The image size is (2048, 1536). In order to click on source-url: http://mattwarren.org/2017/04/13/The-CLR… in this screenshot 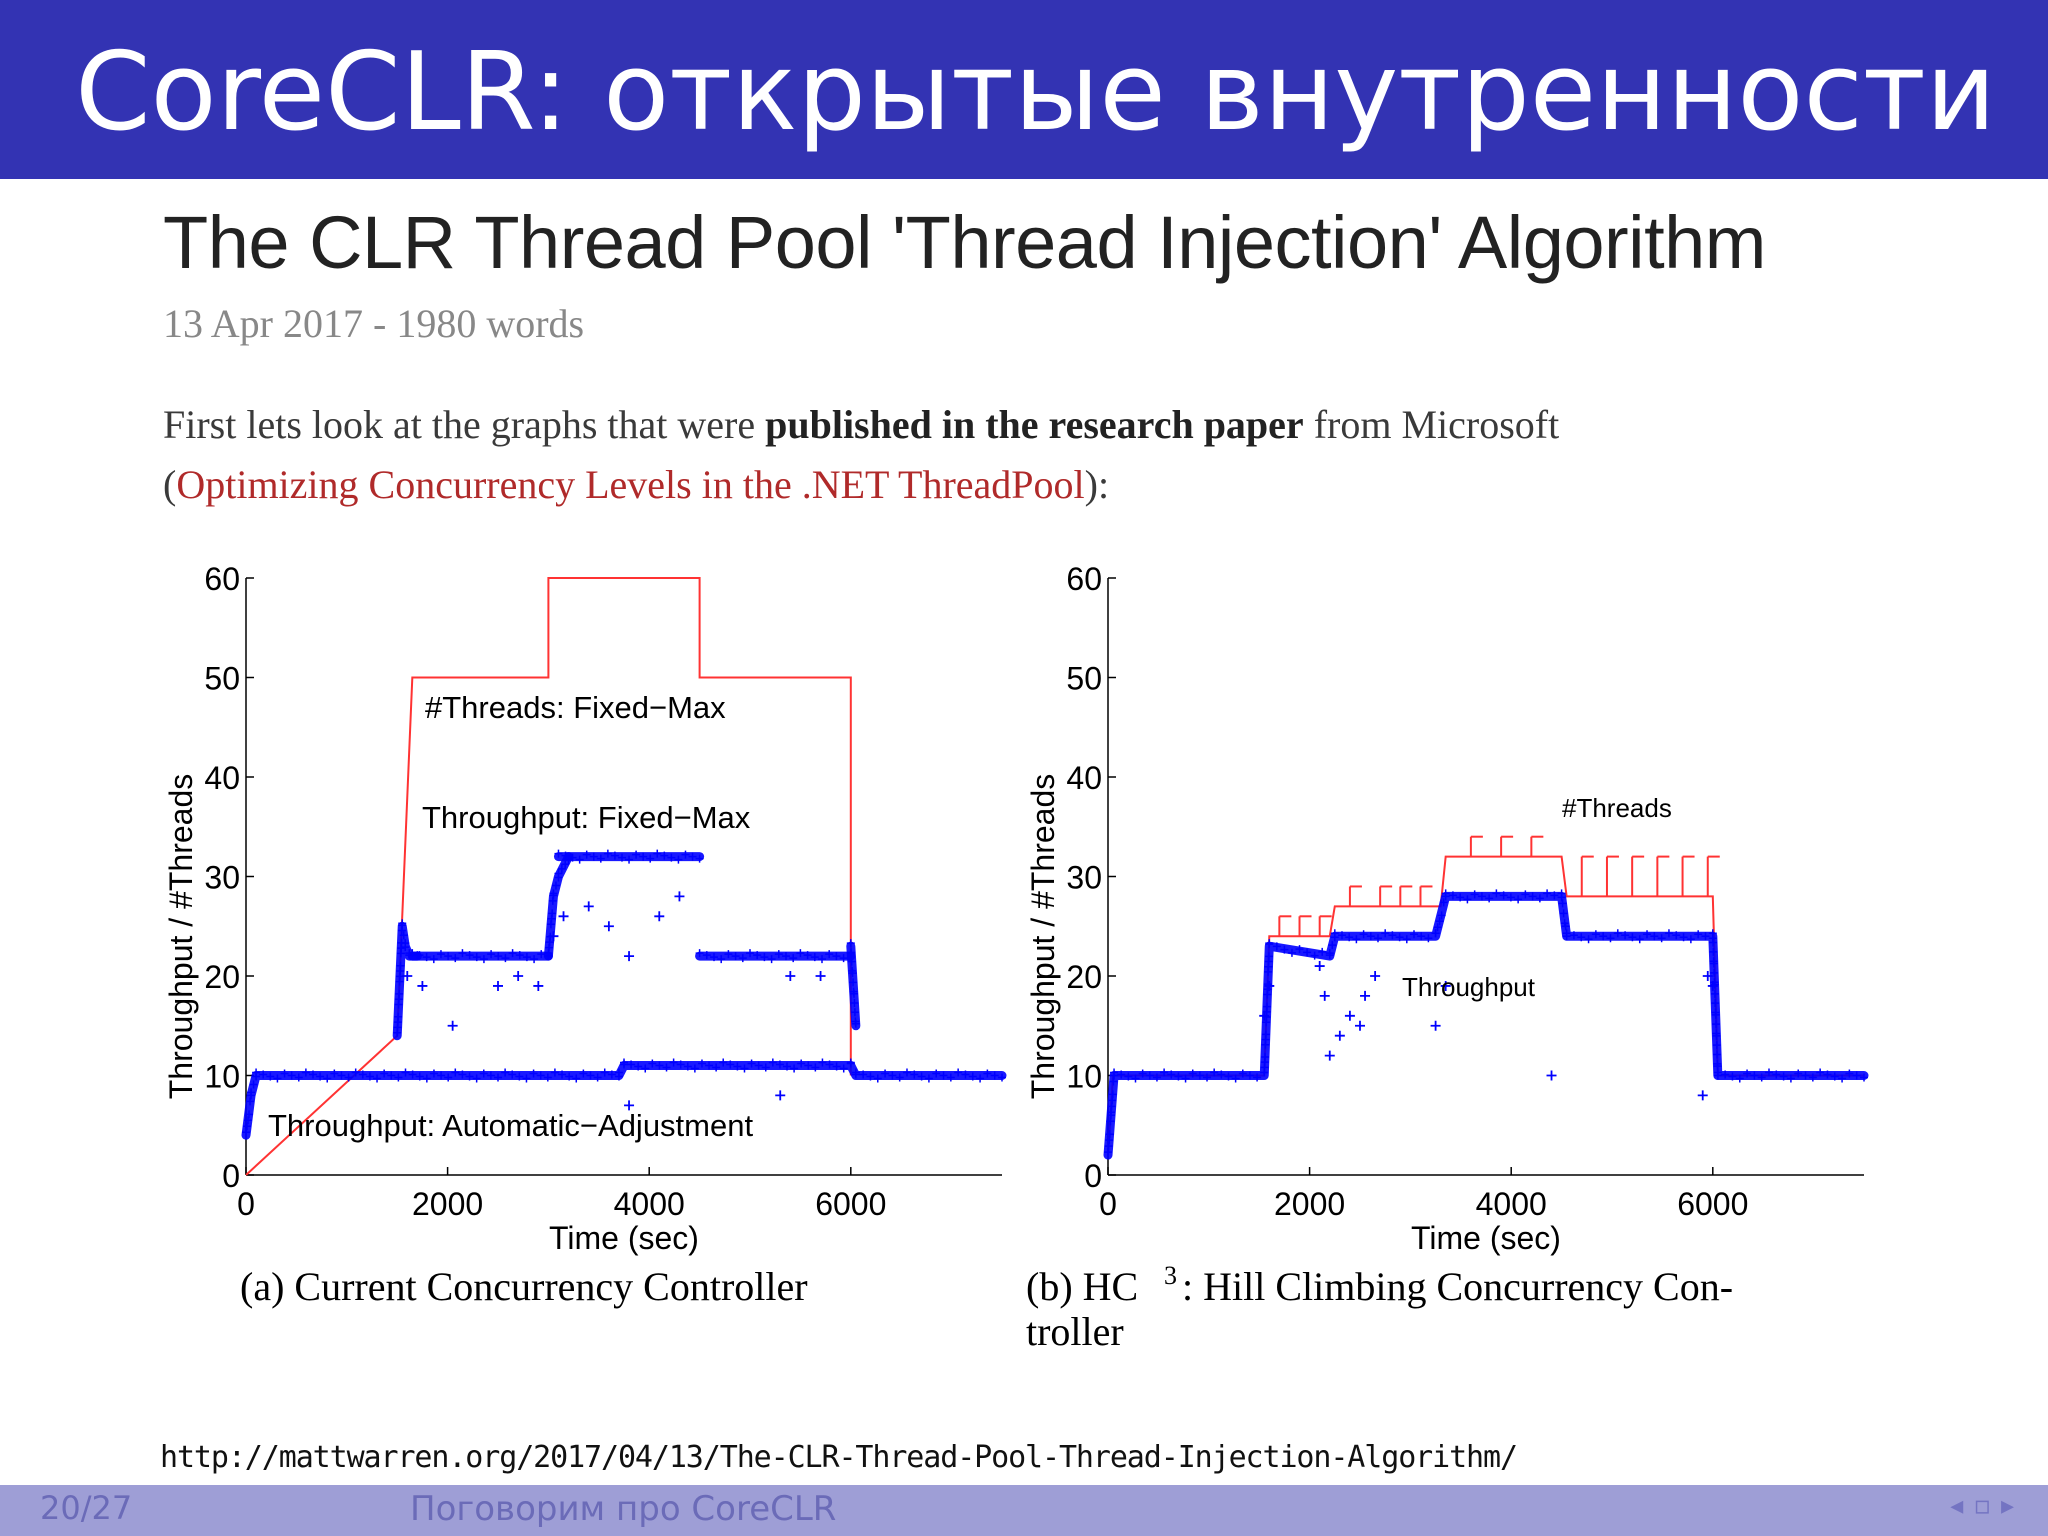, I will do `click(839, 1457)`.